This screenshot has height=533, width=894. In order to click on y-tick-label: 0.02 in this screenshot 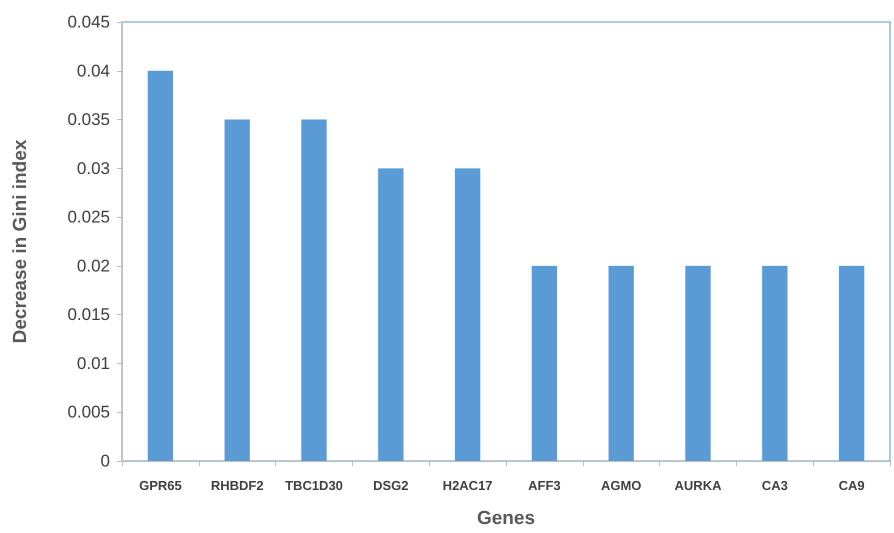, I will do `click(93, 266)`.